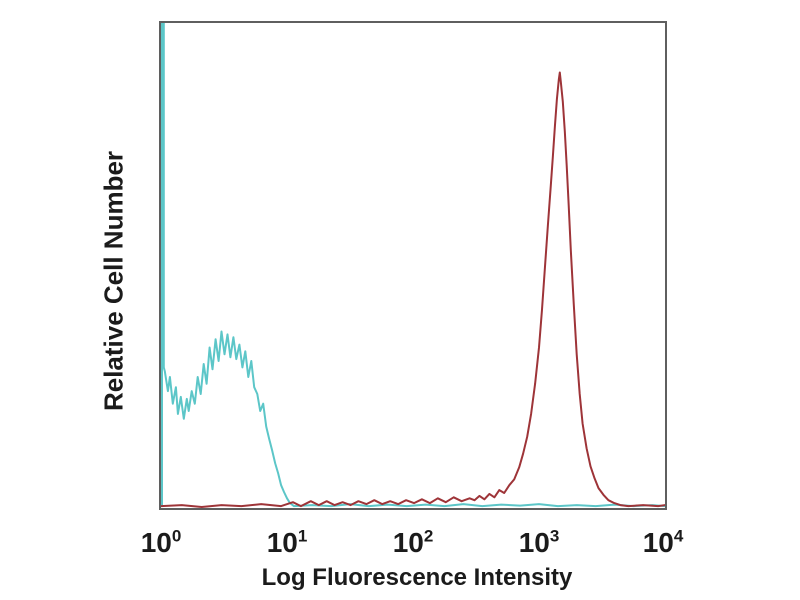 This screenshot has width=800, height=600. What do you see at coordinates (539, 542) in the screenshot?
I see `x-tick-1000: 10³` at bounding box center [539, 542].